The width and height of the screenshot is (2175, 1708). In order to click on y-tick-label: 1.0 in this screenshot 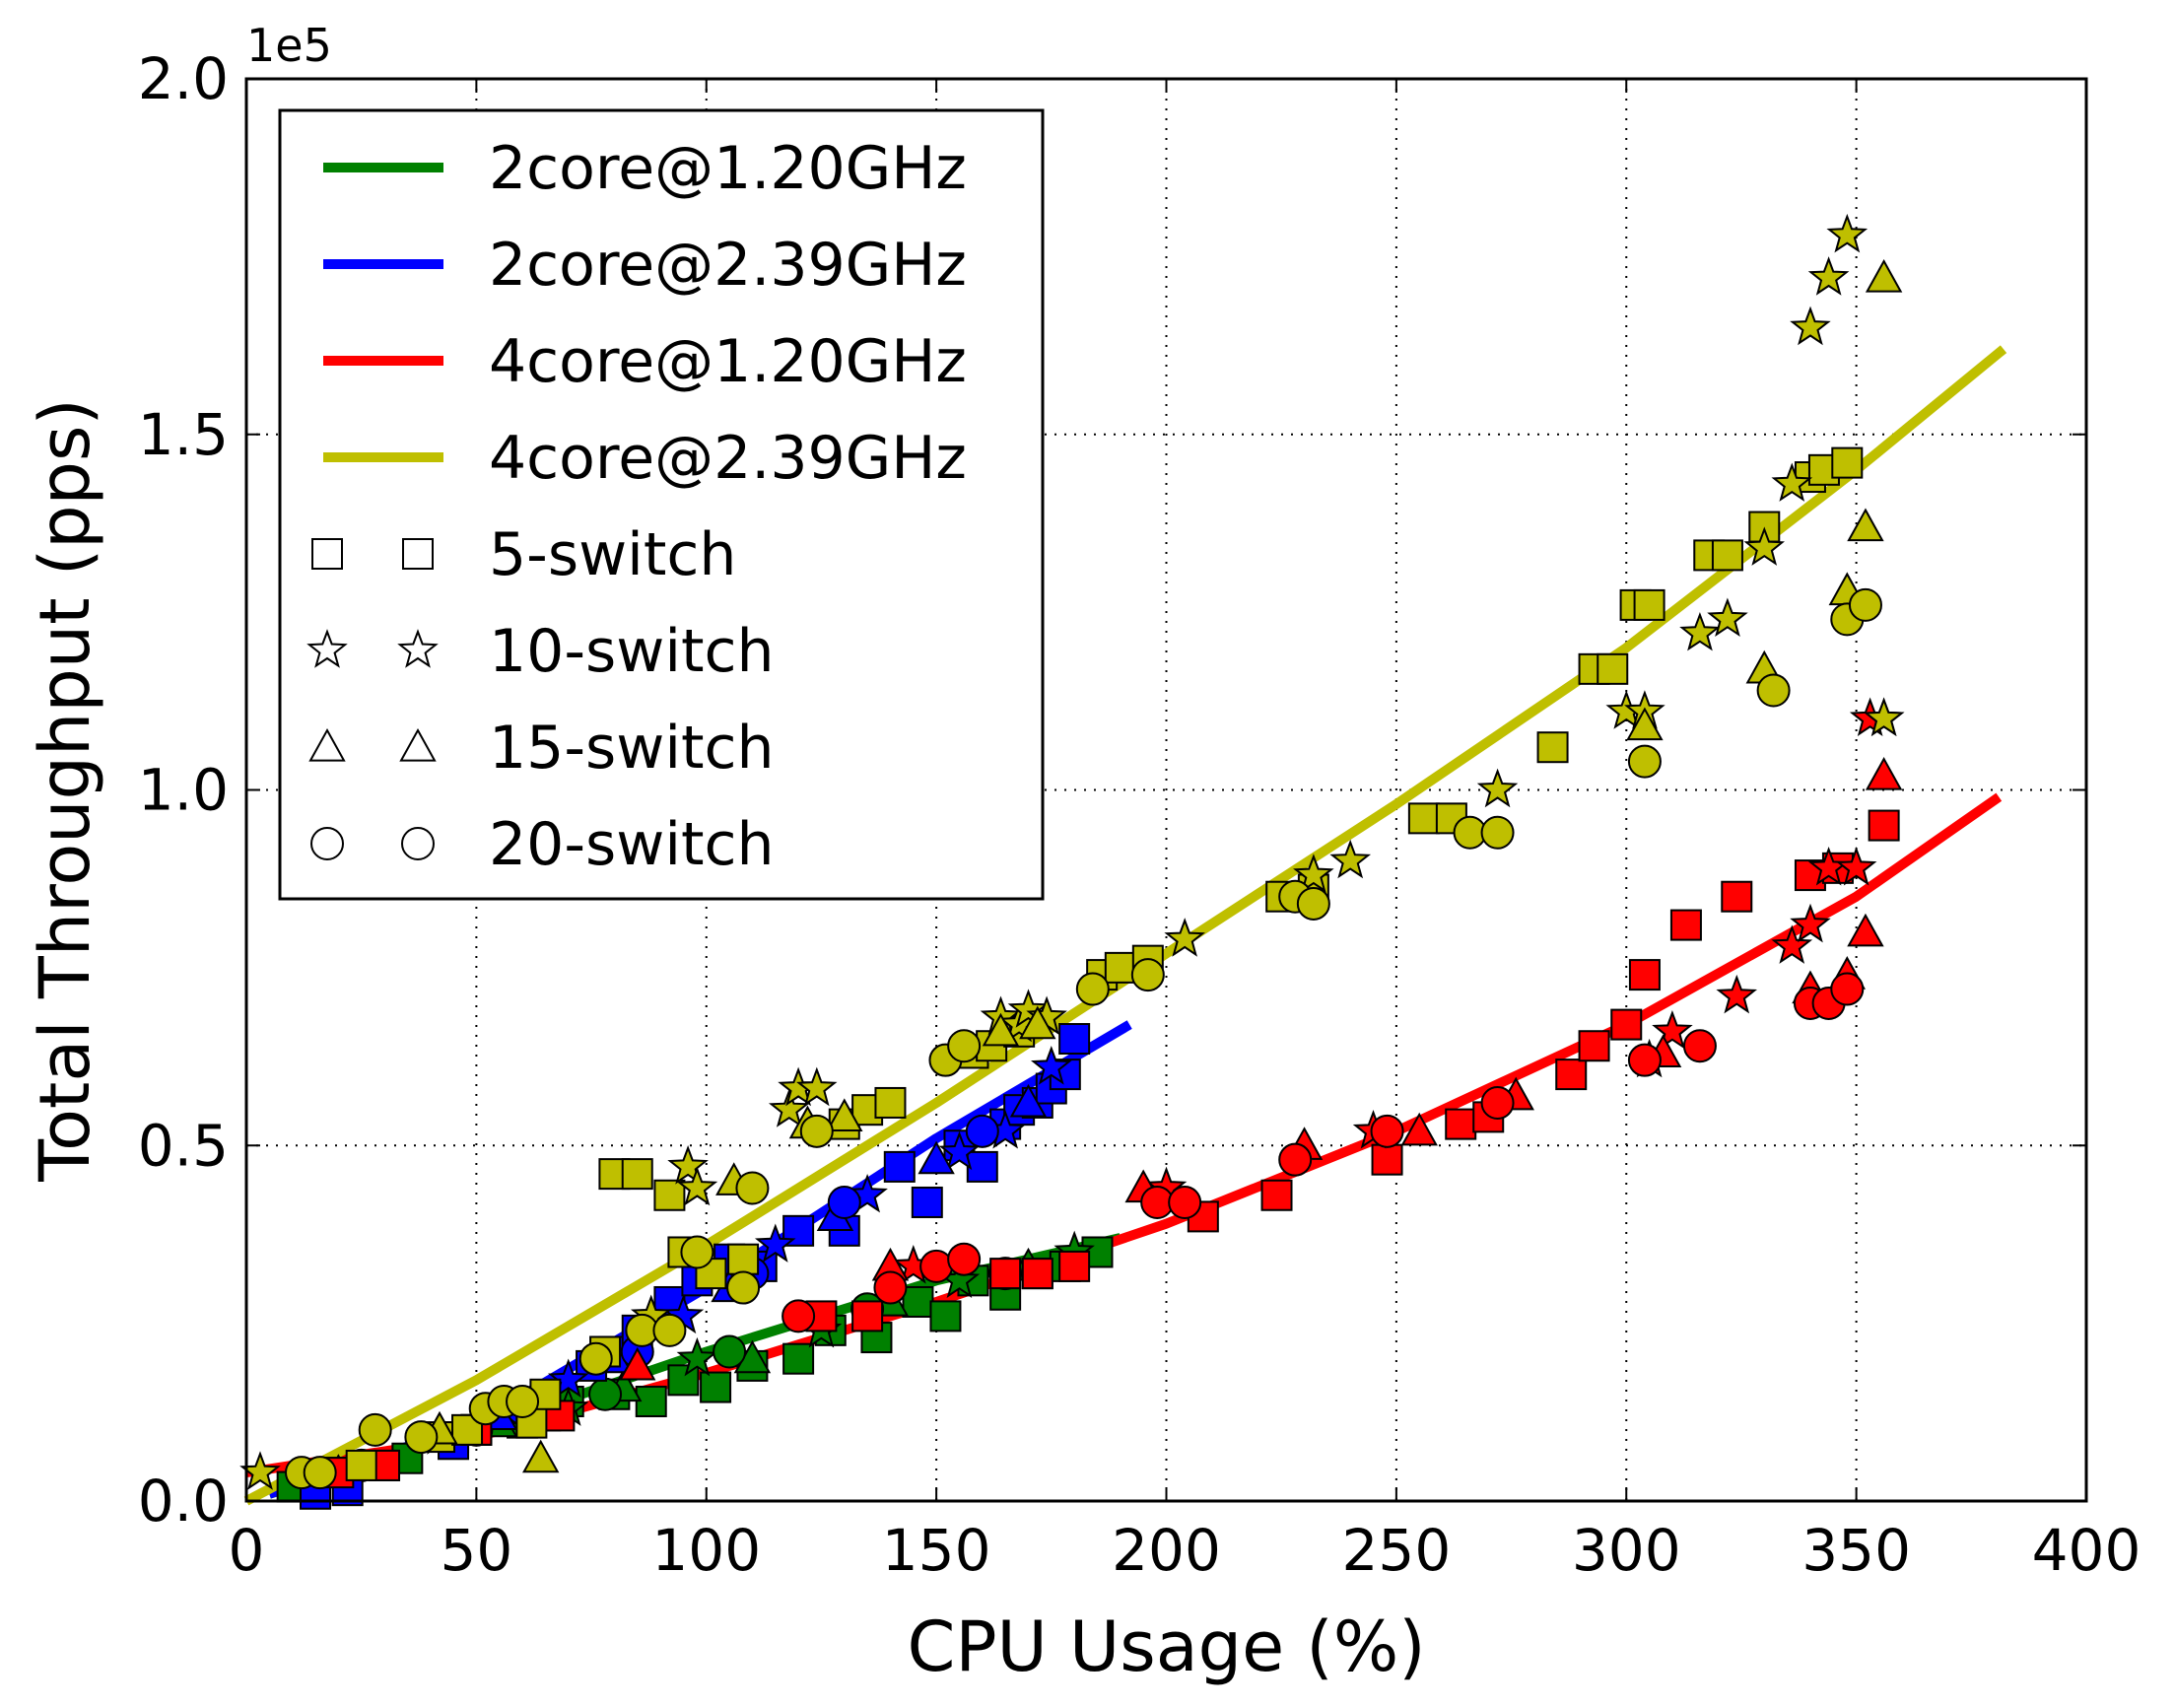, I will do `click(183, 790)`.